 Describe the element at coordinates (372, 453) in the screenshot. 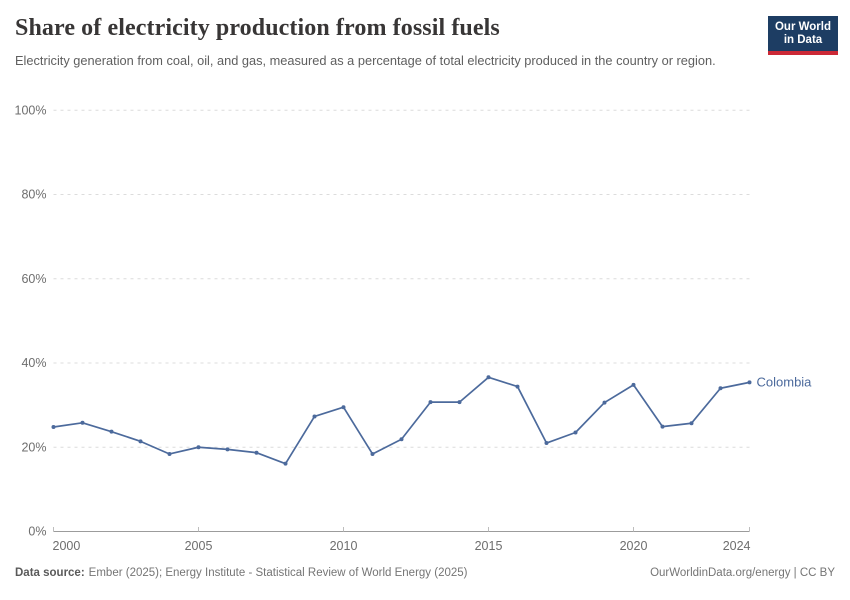

I see `data-point-2011` at that location.